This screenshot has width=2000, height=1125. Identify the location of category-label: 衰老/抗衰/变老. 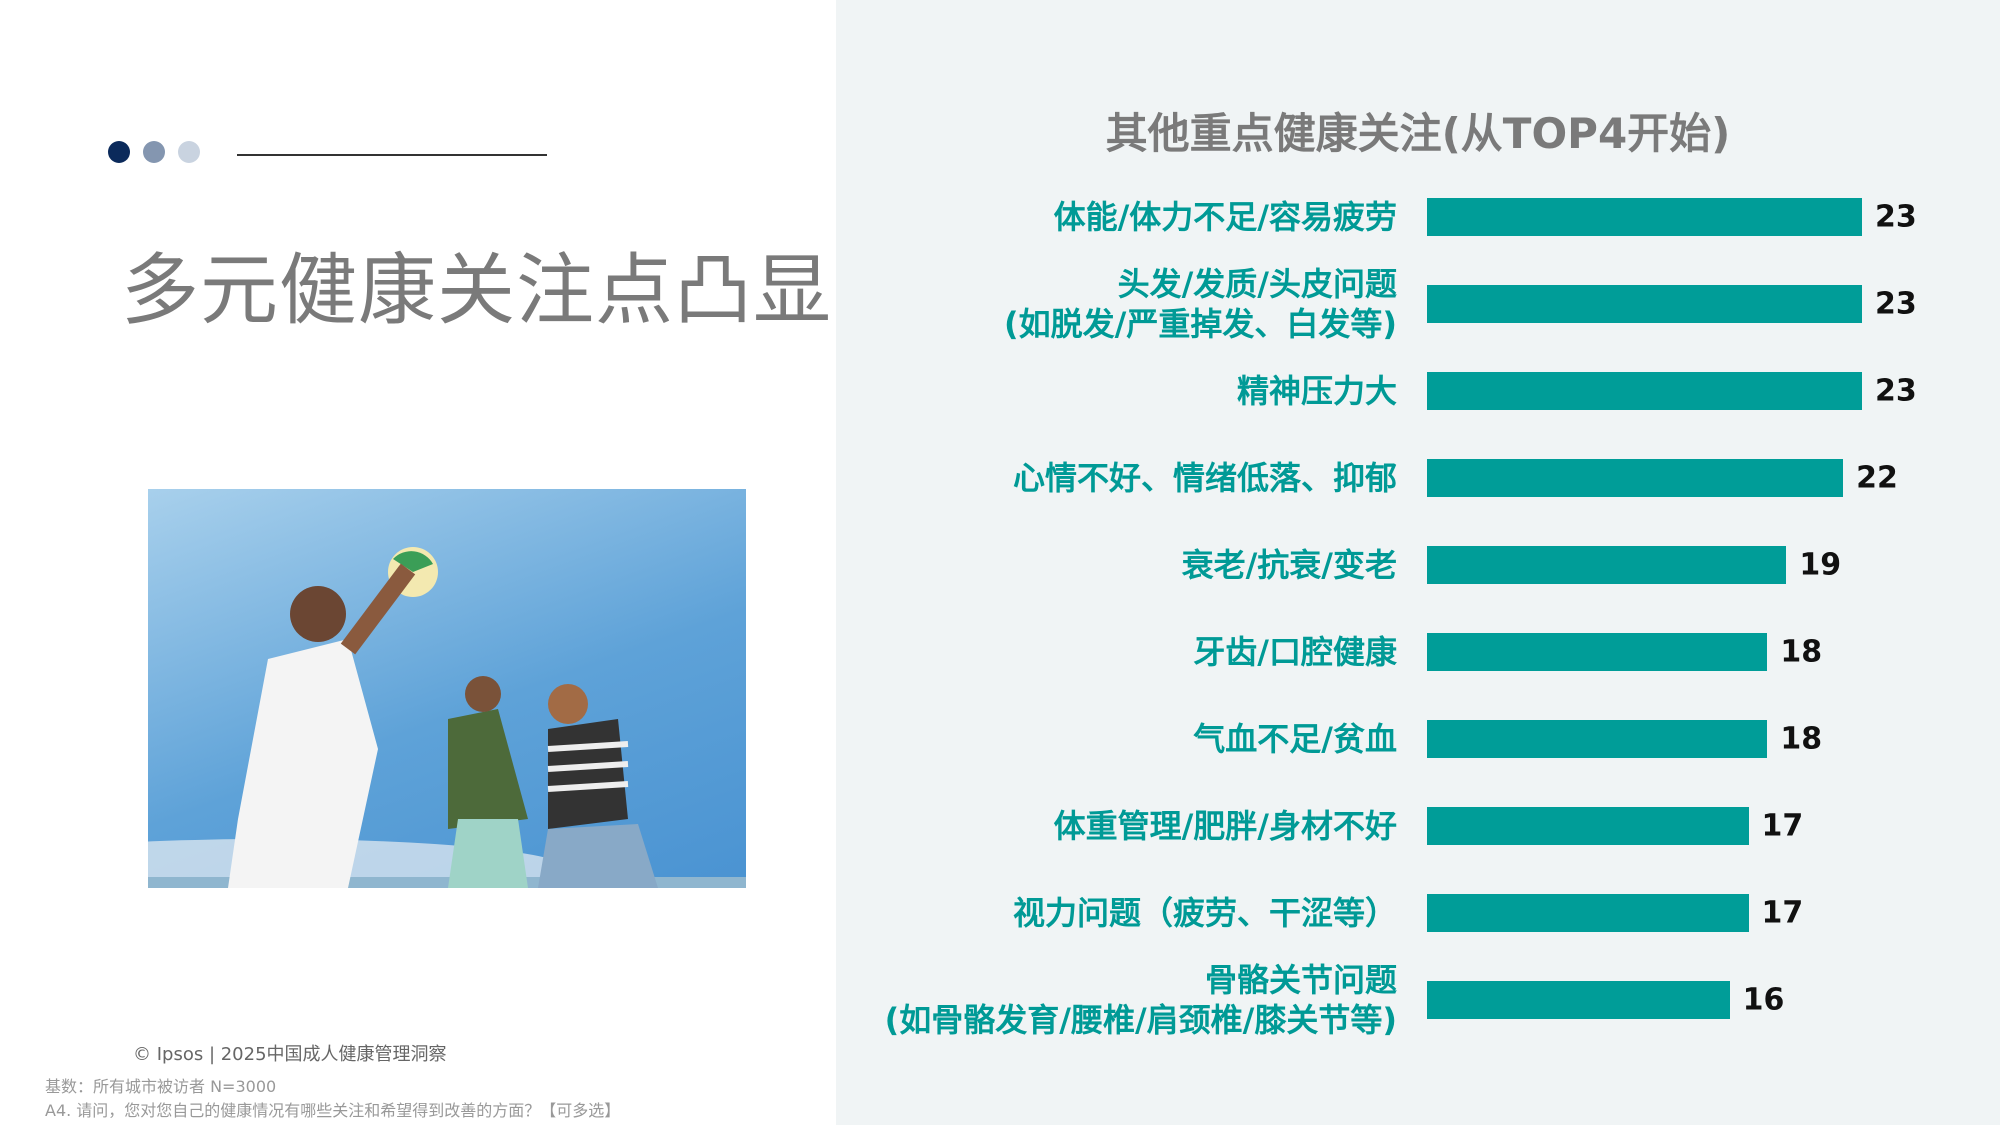
(1289, 565).